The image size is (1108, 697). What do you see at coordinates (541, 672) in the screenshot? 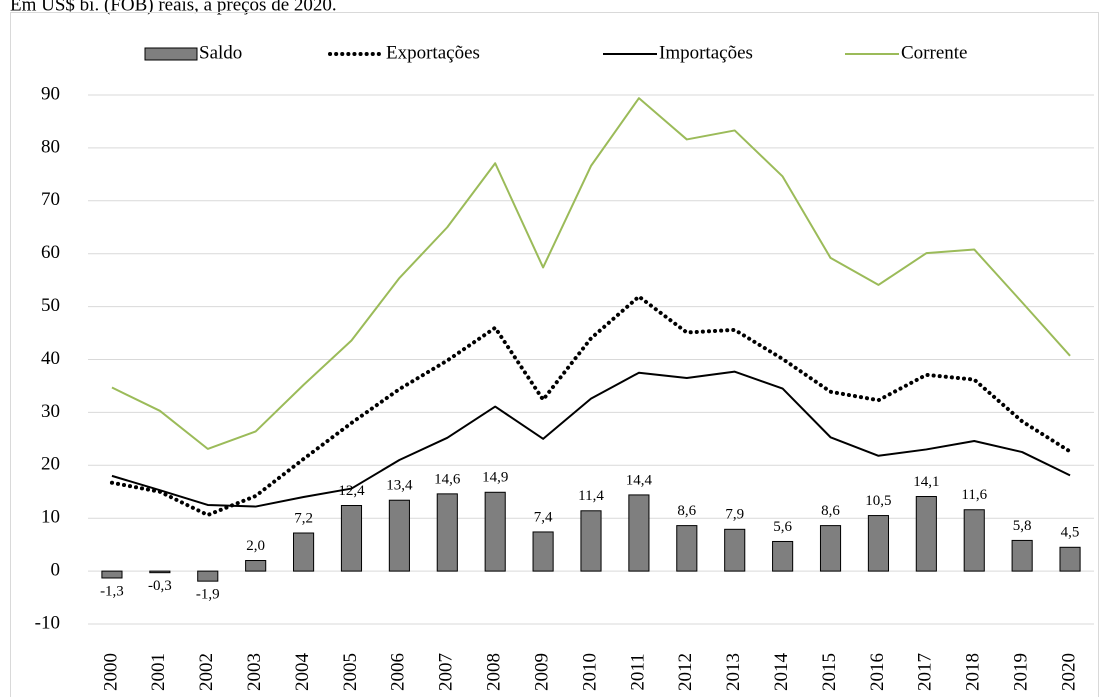
I see `x-tick-label: 2009` at bounding box center [541, 672].